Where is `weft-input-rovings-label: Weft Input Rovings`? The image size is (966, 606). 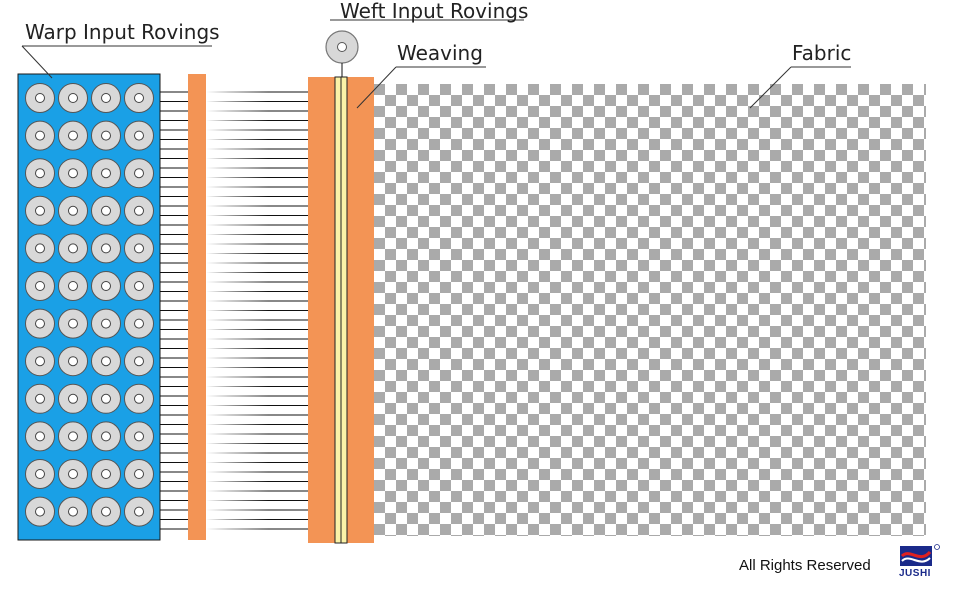 weft-input-rovings-label: Weft Input Rovings is located at coordinates (434, 11).